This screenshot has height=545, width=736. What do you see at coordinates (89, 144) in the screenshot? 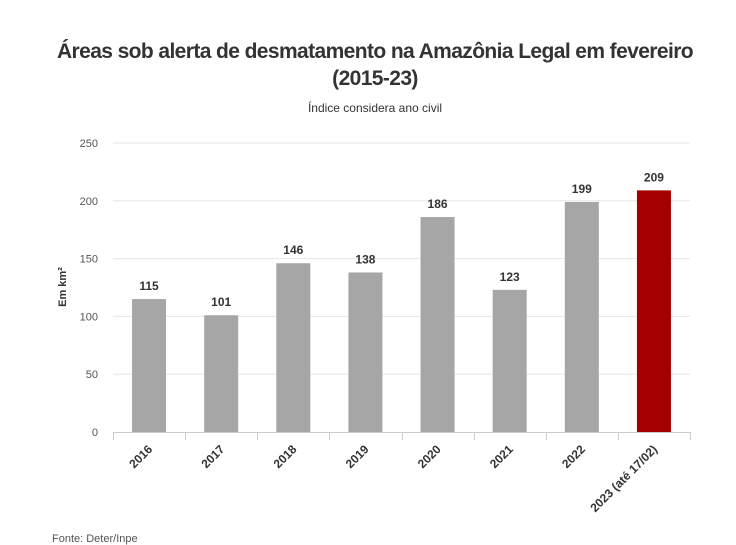
I see `y-tick-label: 250` at bounding box center [89, 144].